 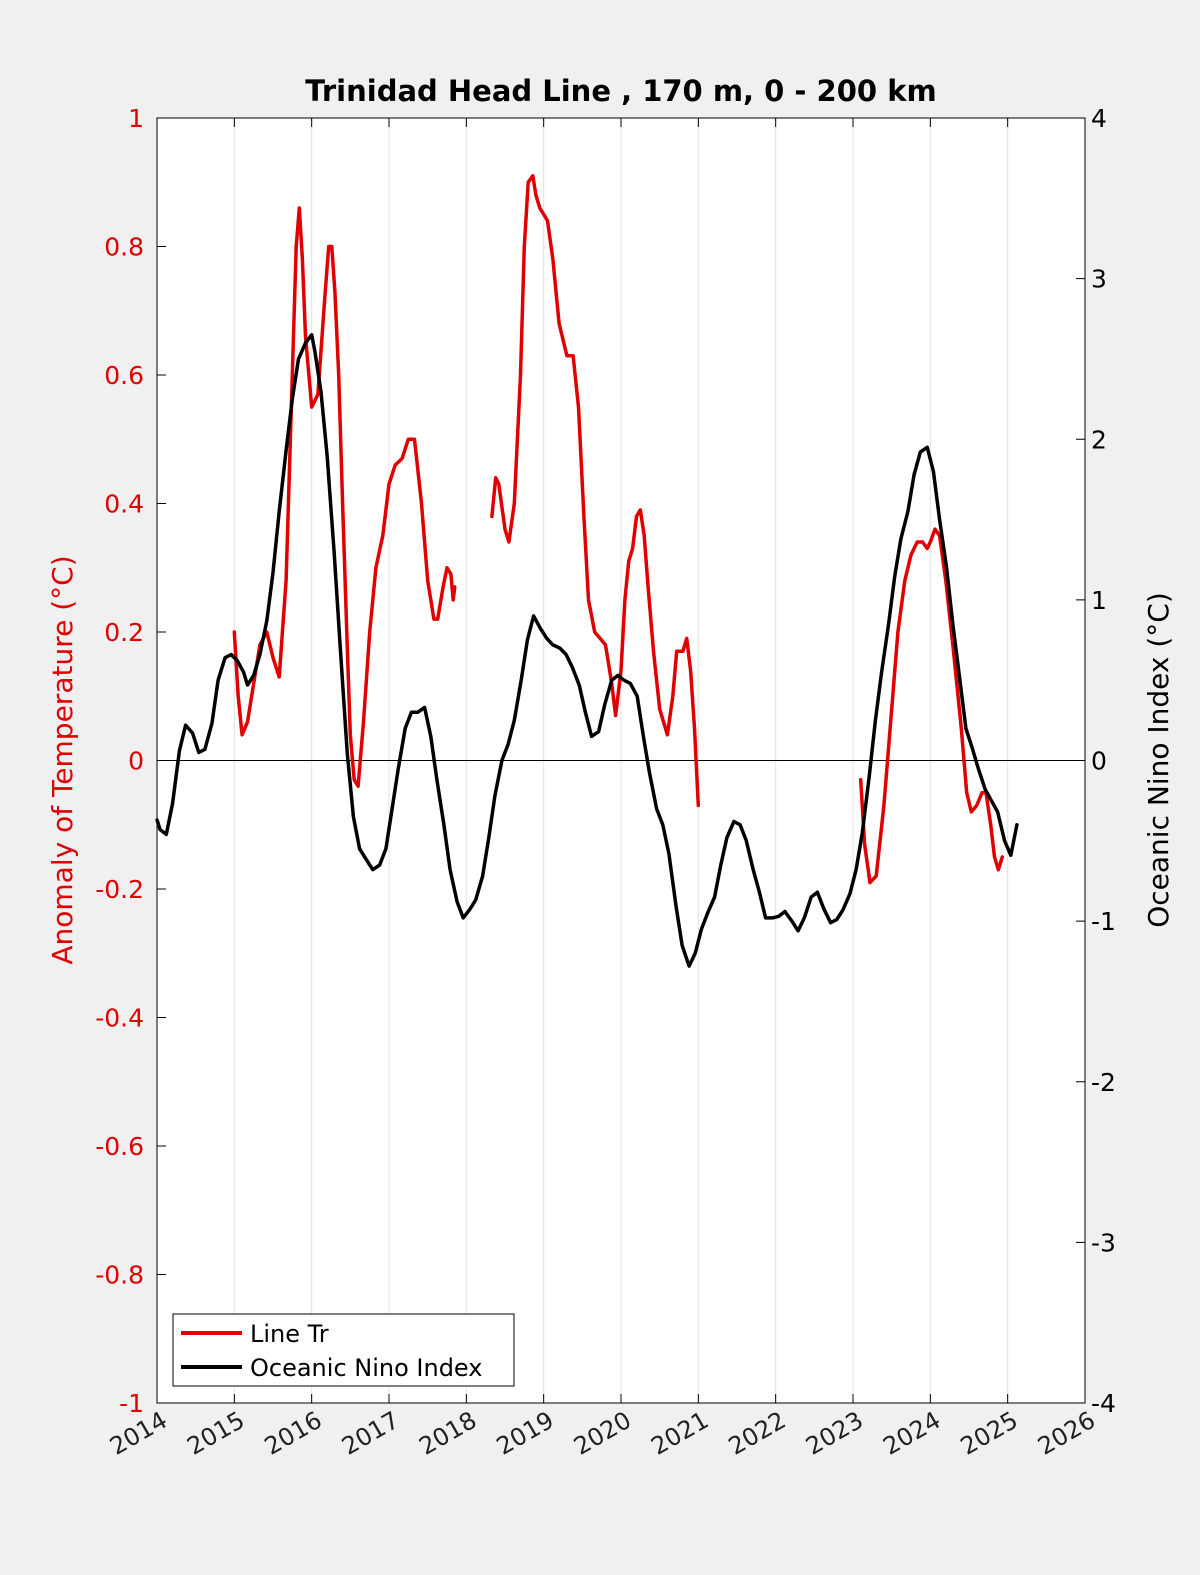 What do you see at coordinates (1099, 118) in the screenshot?
I see `y-right-tick-label: 4` at bounding box center [1099, 118].